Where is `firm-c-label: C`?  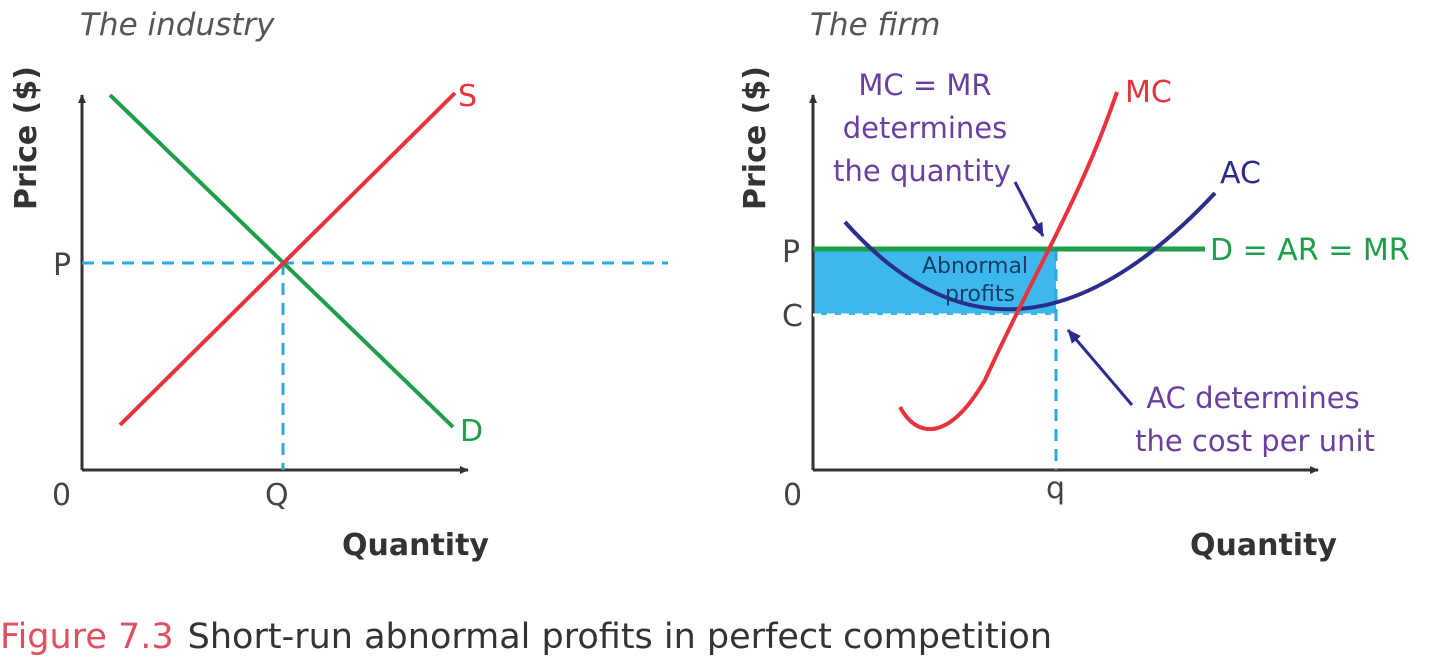 firm-c-label: C is located at coordinates (792, 316).